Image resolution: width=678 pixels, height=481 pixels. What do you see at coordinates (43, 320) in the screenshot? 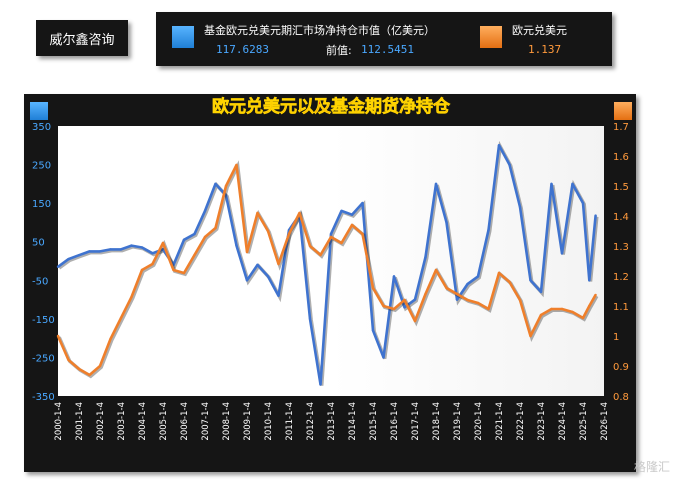
I see `left-tick-label: -150` at bounding box center [43, 320].